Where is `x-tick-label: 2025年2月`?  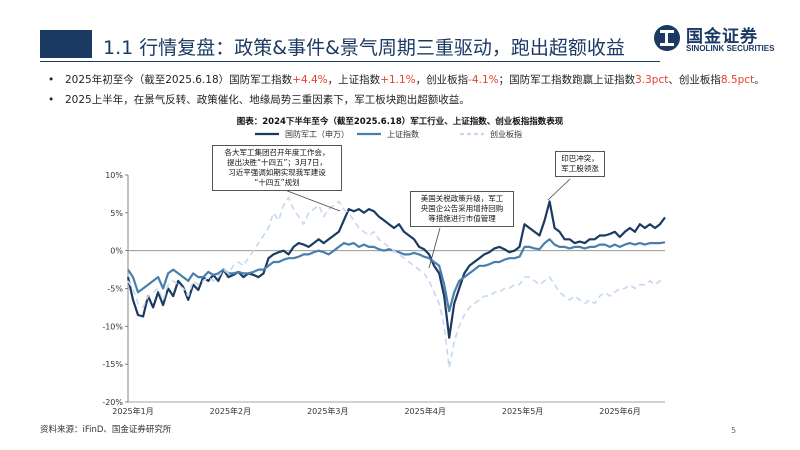 x-tick-label: 2025年2月 is located at coordinates (230, 411).